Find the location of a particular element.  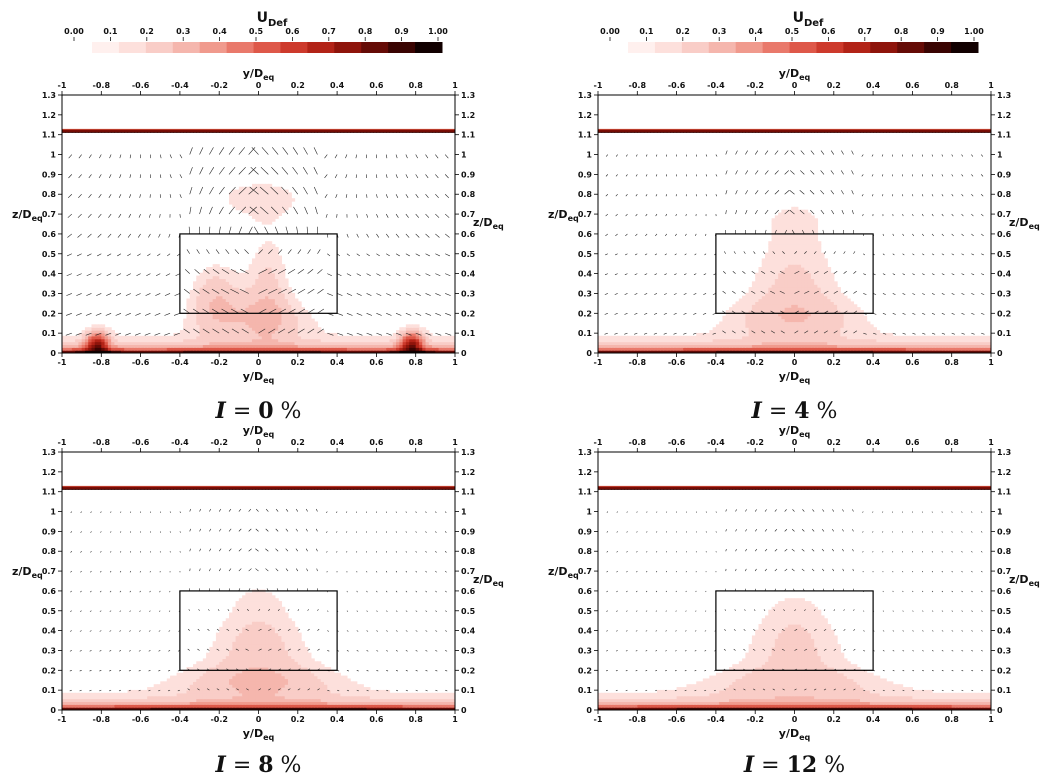

x-tick-label-bottom: 0.4 is located at coordinates (873, 362).